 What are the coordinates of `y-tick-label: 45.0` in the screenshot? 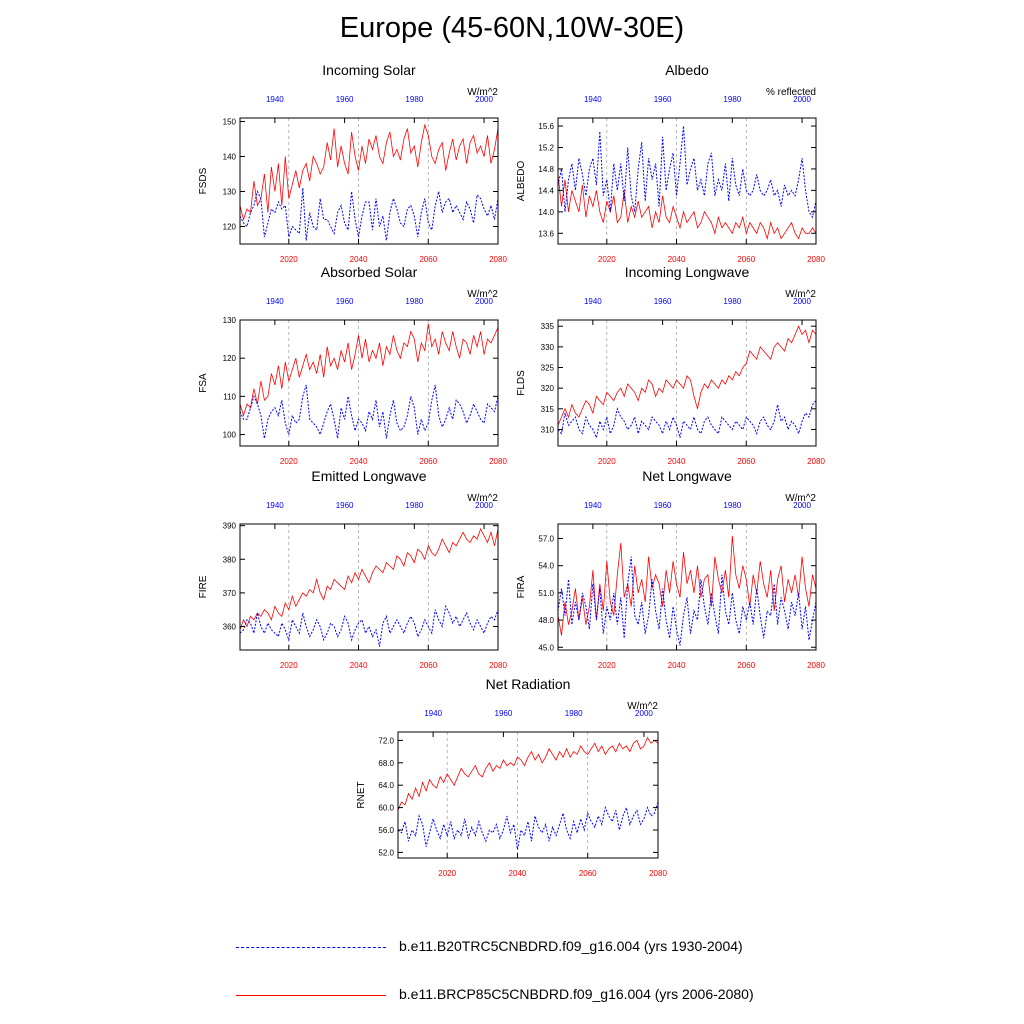 It's located at (546, 647).